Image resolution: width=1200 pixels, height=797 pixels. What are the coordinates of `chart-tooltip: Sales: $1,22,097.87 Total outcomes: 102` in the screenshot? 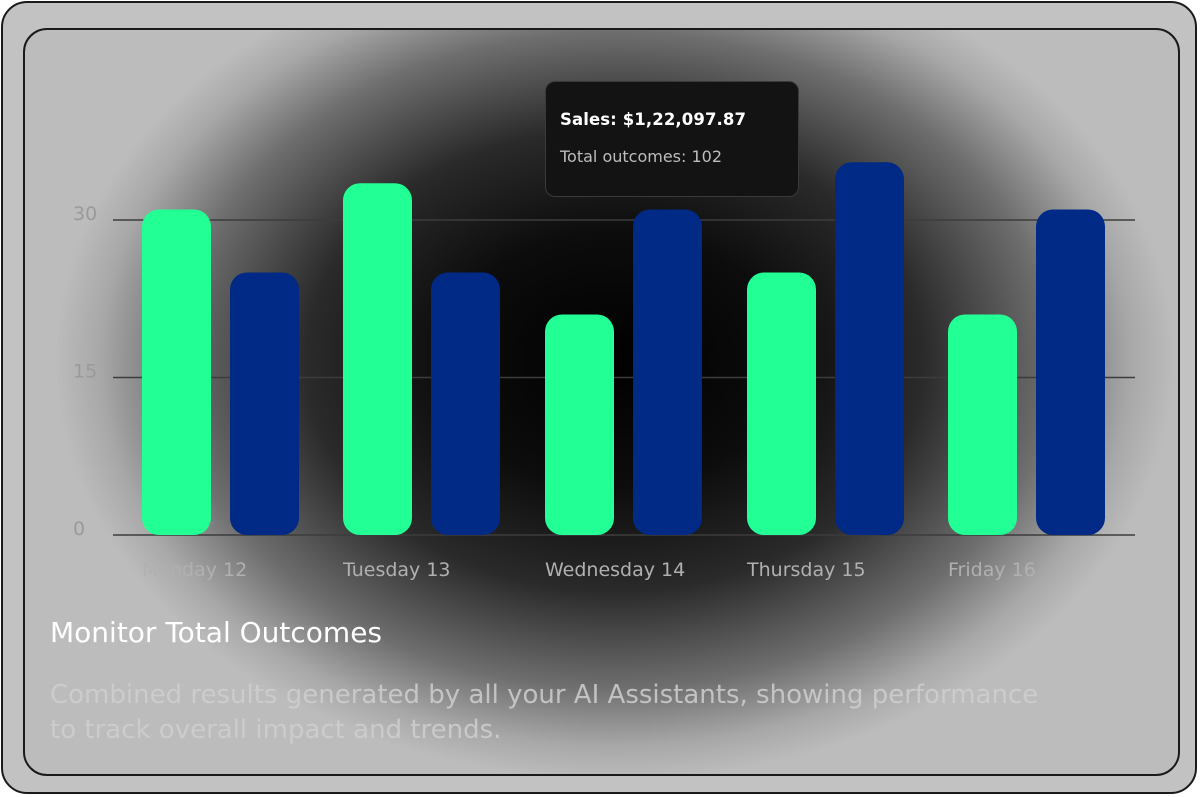 It's located at (672, 139).